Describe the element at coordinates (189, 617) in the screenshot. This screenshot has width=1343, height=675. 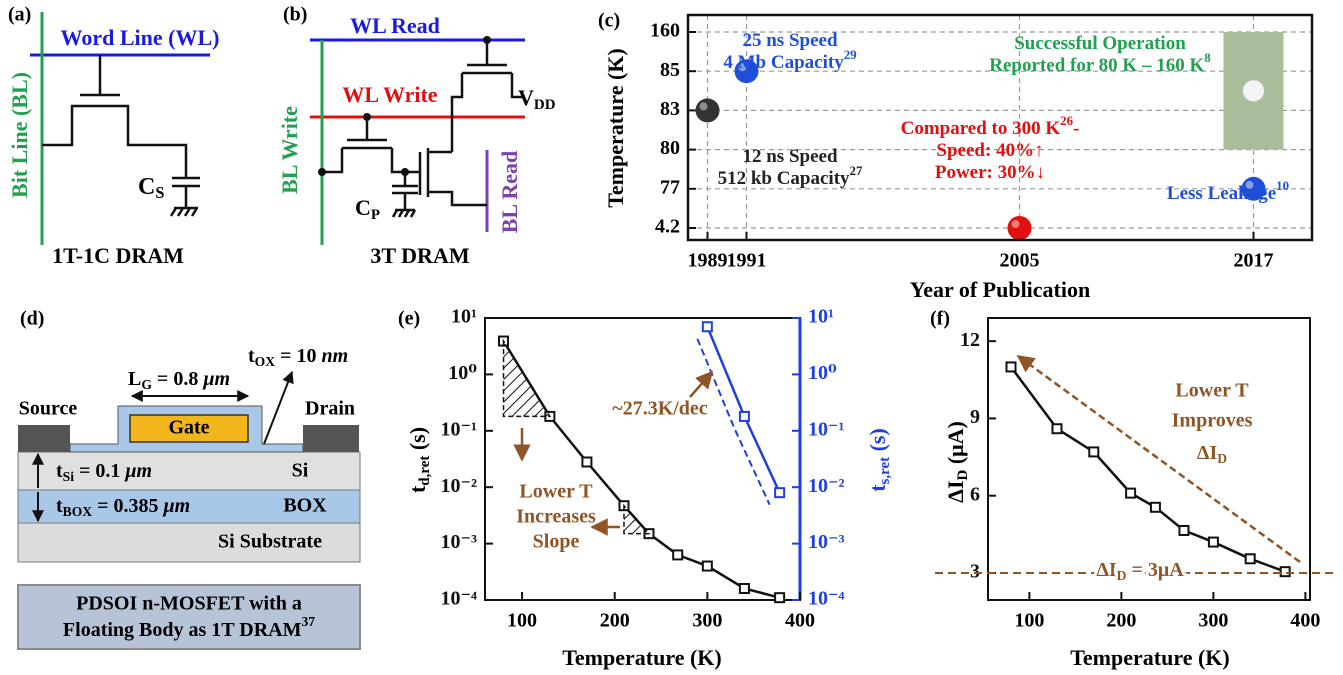
I see `caption-box` at that location.